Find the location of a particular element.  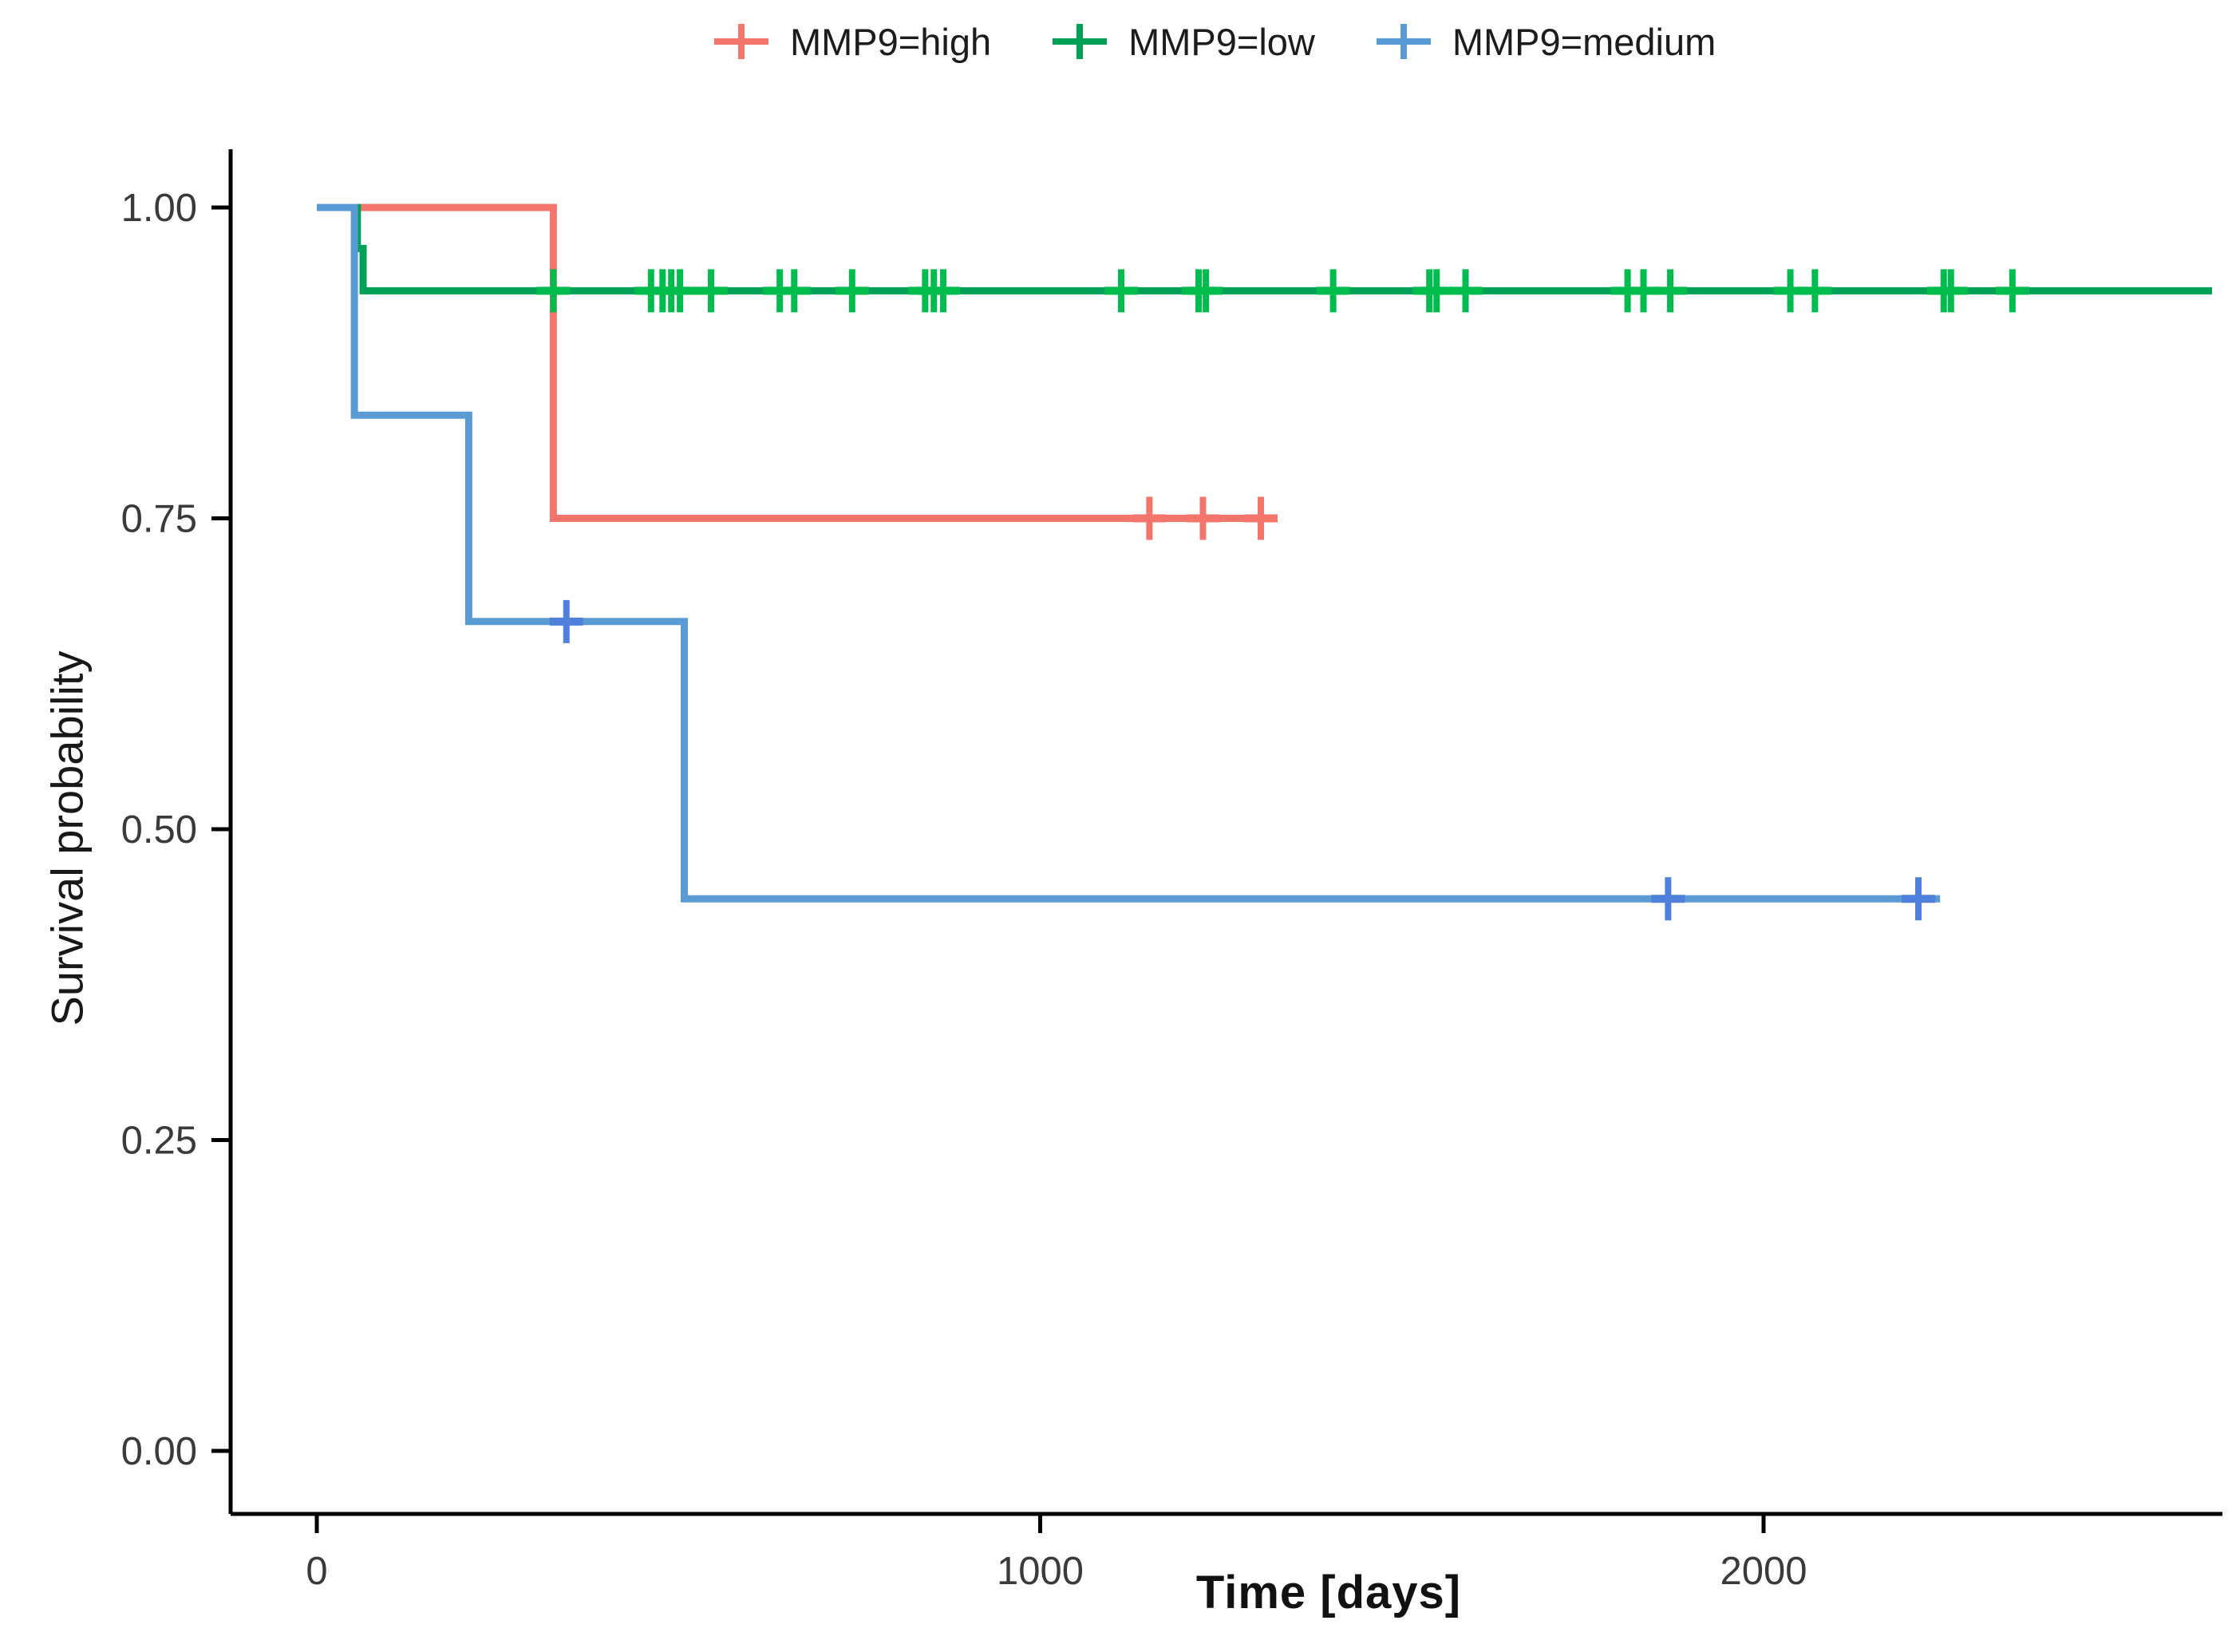

y-tick-label: 0.00 is located at coordinates (159, 1451).